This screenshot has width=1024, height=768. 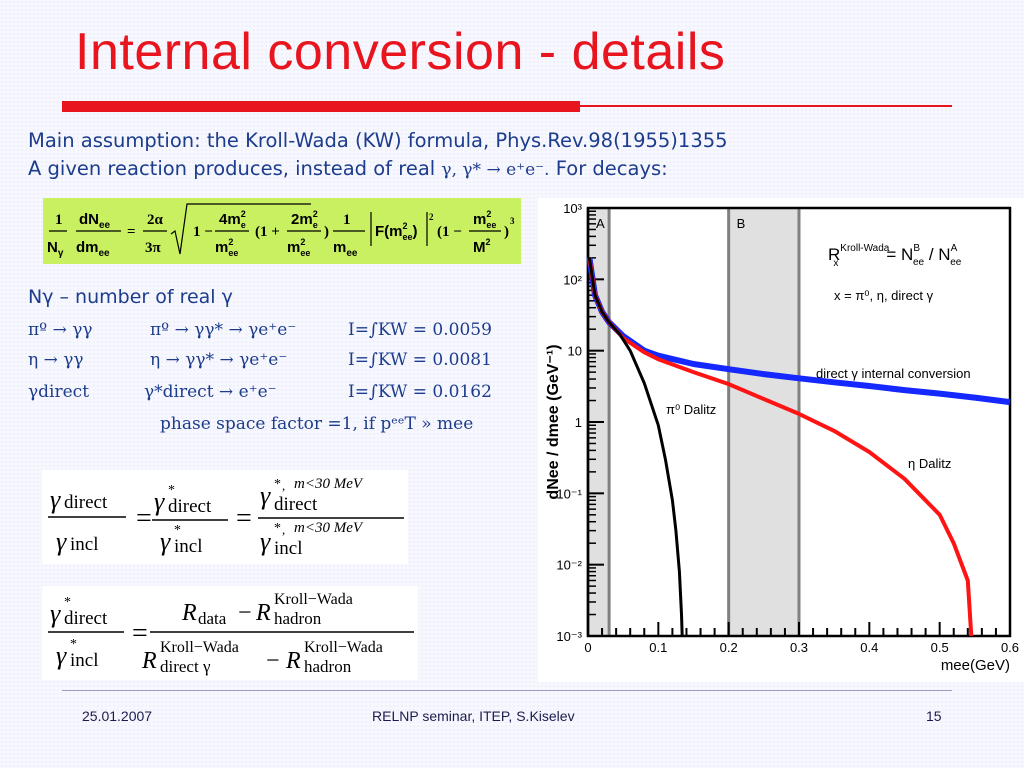 What do you see at coordinates (93, 249) in the screenshot?
I see `svg-text: dmee` at bounding box center [93, 249].